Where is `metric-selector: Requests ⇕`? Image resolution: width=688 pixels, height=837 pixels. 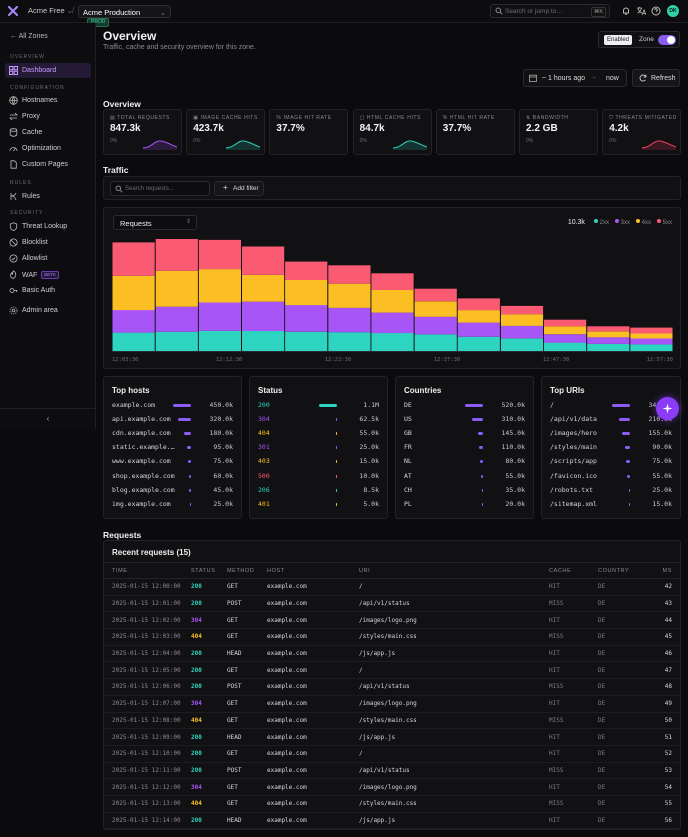
metric-selector: Requests ⇕ is located at coordinates (155, 222).